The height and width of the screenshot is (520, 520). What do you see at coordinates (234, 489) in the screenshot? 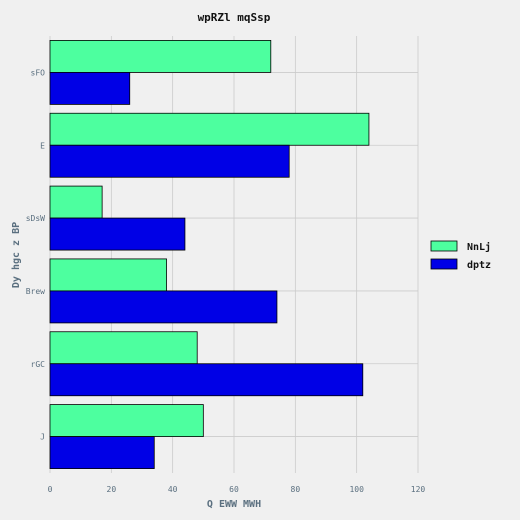
I see `x-tick-label: 60` at bounding box center [234, 489].